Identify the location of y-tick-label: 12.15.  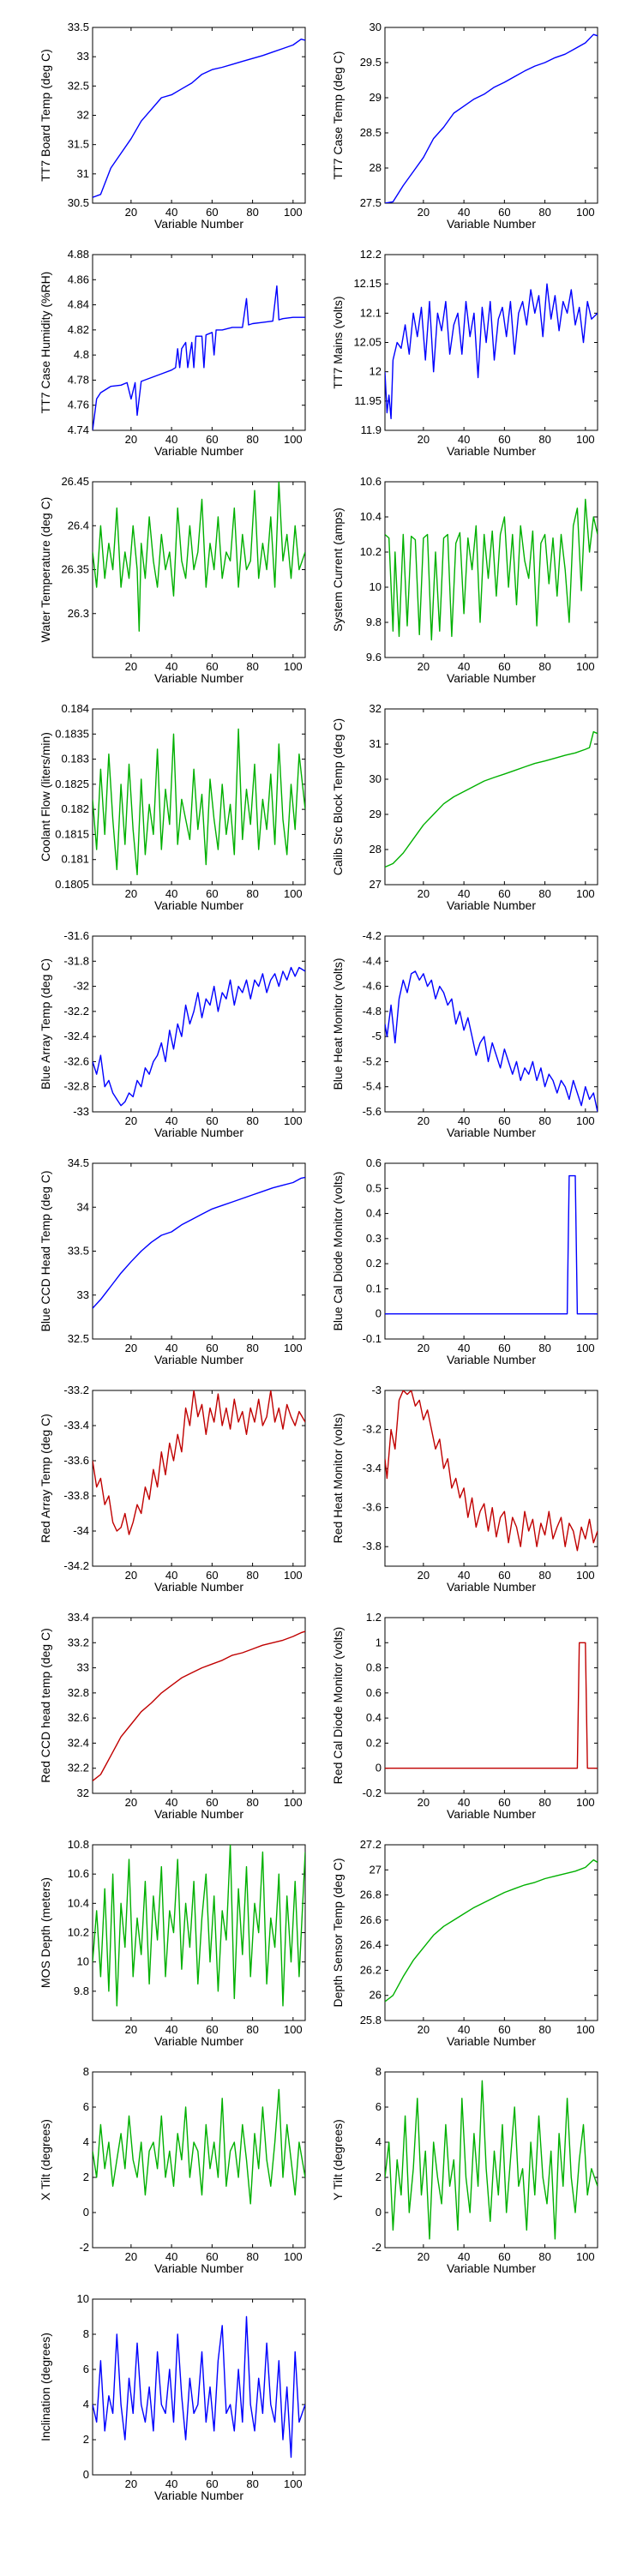
(367, 283).